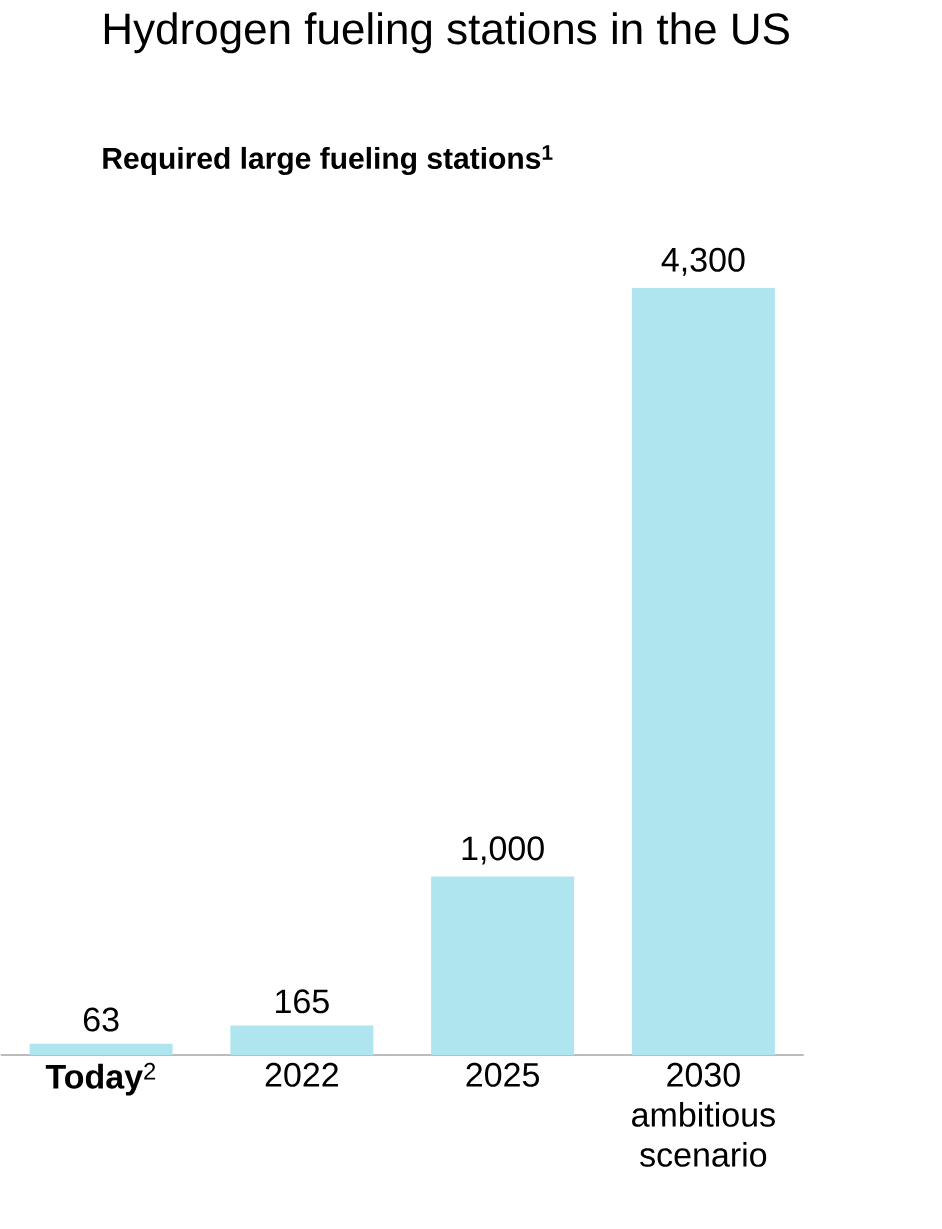  What do you see at coordinates (446, 33) in the screenshot?
I see `chart-title: Hydrogen fueling stations in the US` at bounding box center [446, 33].